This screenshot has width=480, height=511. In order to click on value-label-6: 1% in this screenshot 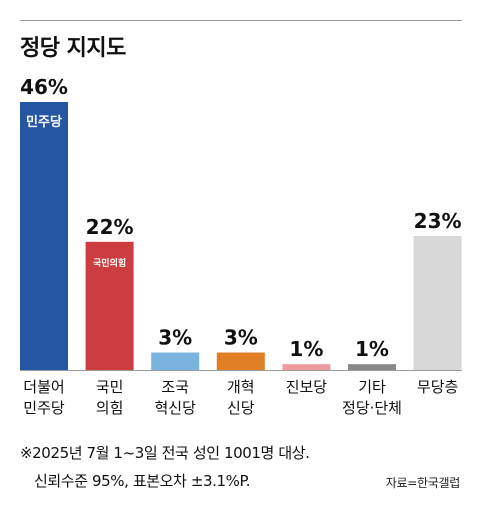, I will do `click(372, 349)`.